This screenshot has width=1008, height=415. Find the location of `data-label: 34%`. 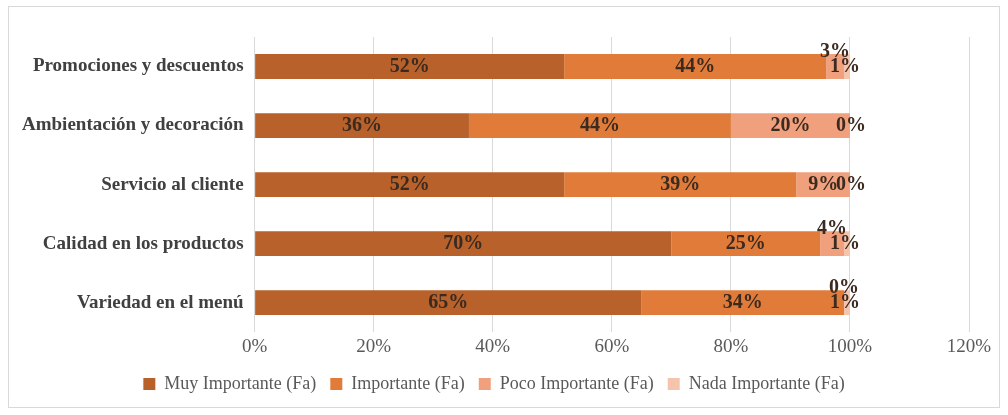

data-label: 34% is located at coordinates (742, 300).